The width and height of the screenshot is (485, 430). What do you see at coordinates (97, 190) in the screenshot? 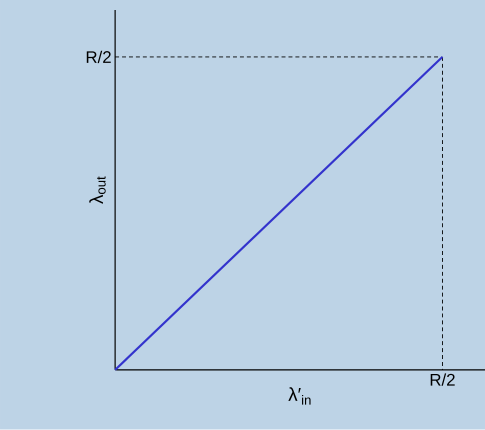
I see `y-axis-title: λ$_{out}$` at bounding box center [97, 190].